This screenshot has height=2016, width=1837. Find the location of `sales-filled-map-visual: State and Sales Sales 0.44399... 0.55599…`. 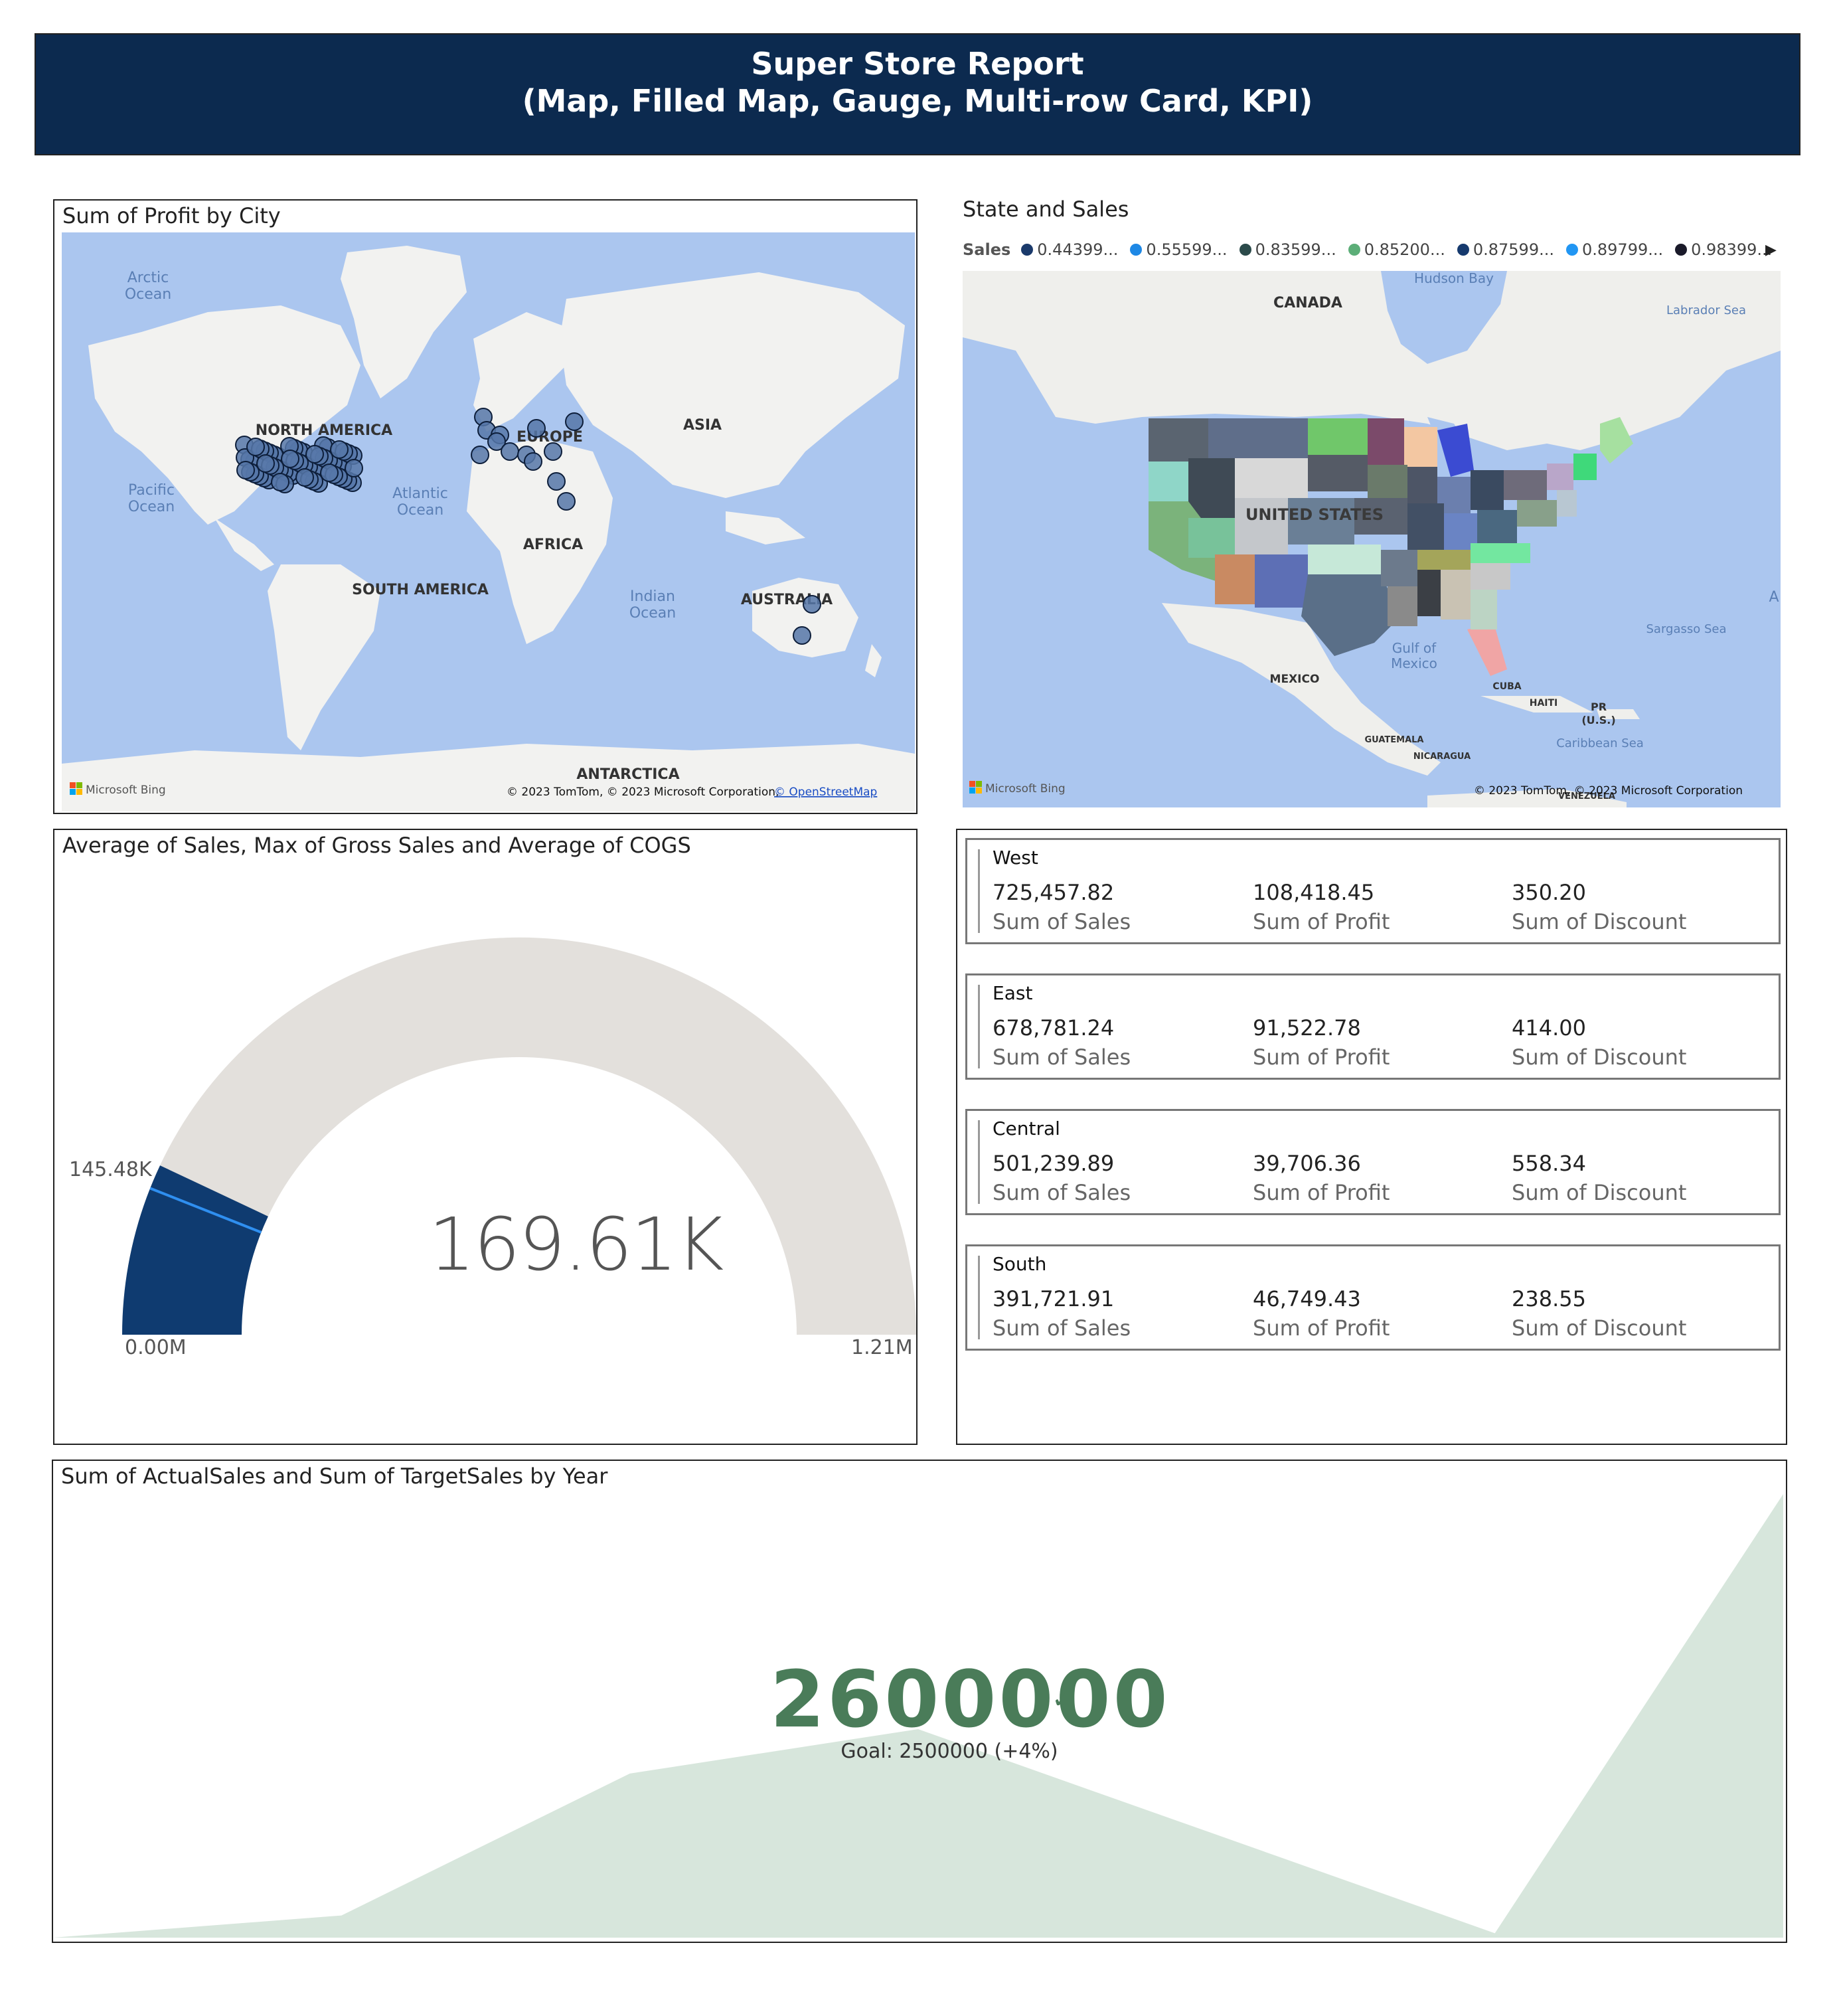

sales-filled-map-visual: State and Sales Sales 0.44399... 0.55599… is located at coordinates (1371, 504).